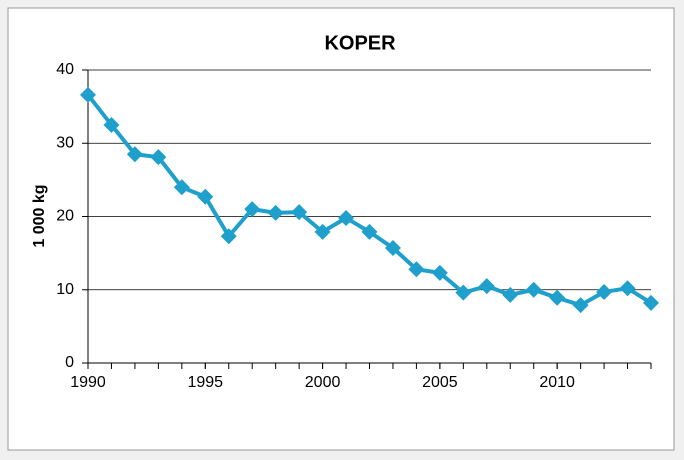  I want to click on x-tick-label: 2000, so click(323, 382).